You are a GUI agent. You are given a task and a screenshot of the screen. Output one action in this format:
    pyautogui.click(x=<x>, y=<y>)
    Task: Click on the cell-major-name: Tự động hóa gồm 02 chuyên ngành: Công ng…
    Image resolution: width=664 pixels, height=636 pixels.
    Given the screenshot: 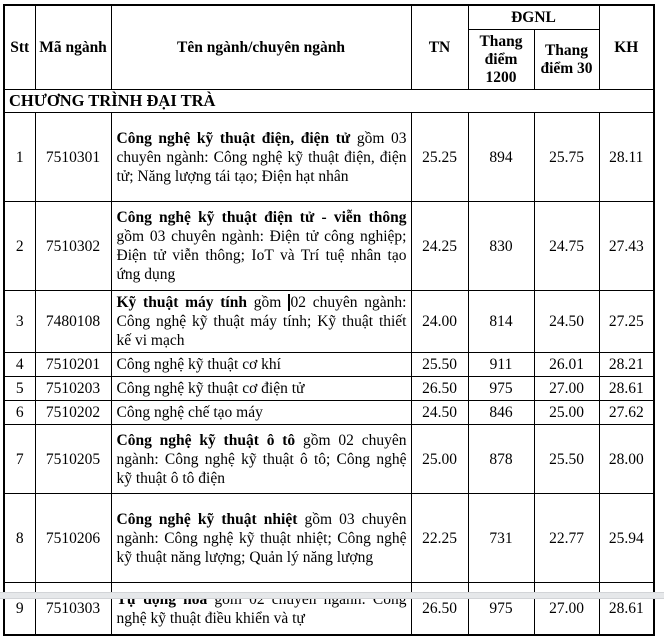 What is the action you would take?
    pyautogui.click(x=261, y=609)
    